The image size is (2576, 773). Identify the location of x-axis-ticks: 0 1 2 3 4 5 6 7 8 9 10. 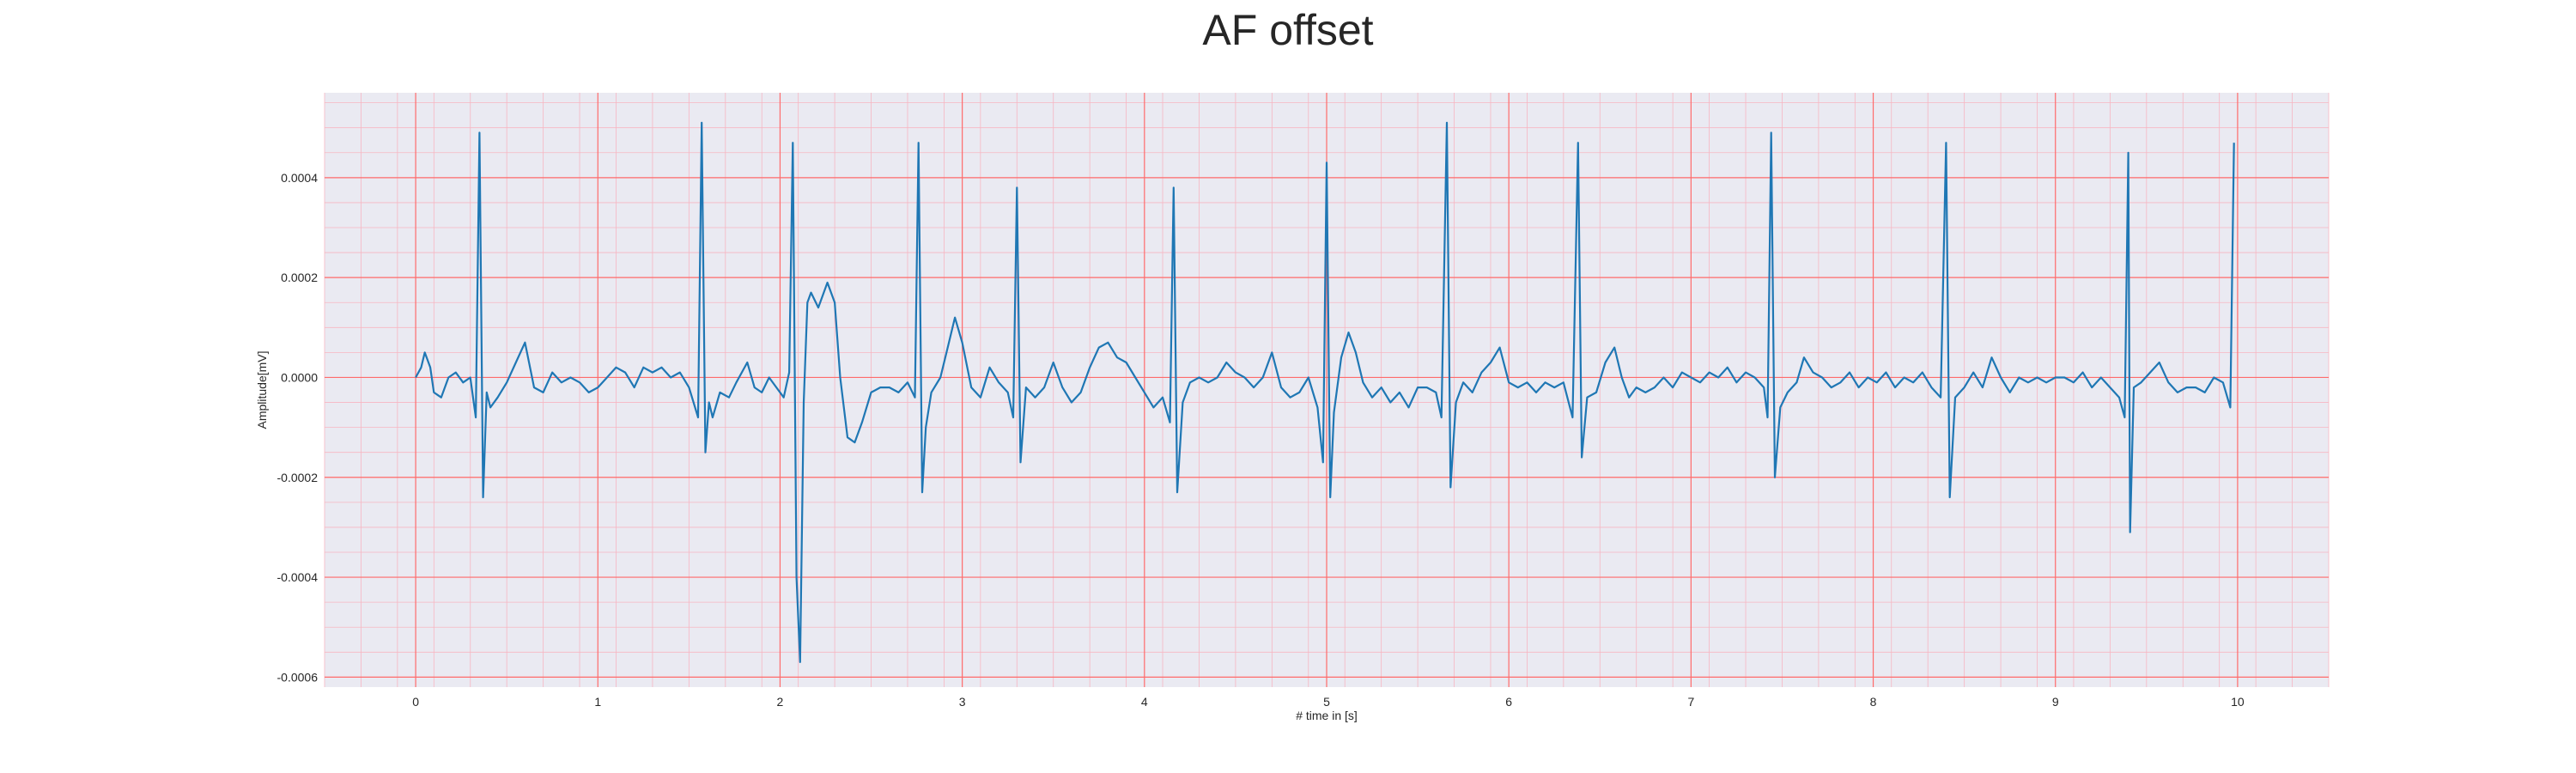
(1328, 702).